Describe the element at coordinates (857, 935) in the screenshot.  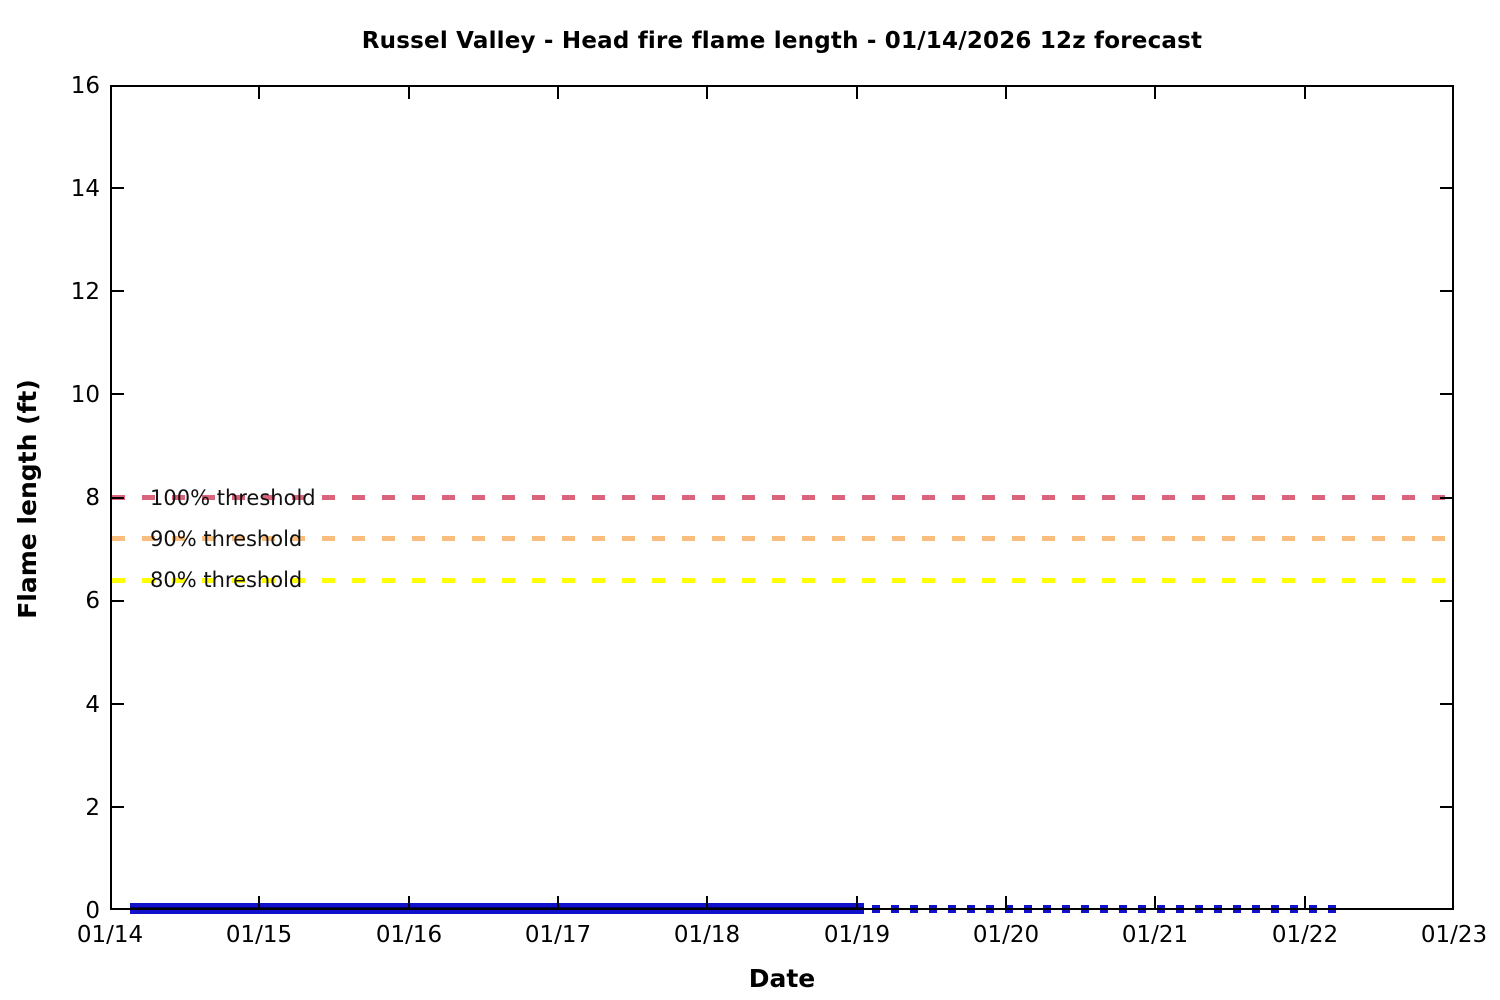
I see `x-tick-label: 01/19` at that location.